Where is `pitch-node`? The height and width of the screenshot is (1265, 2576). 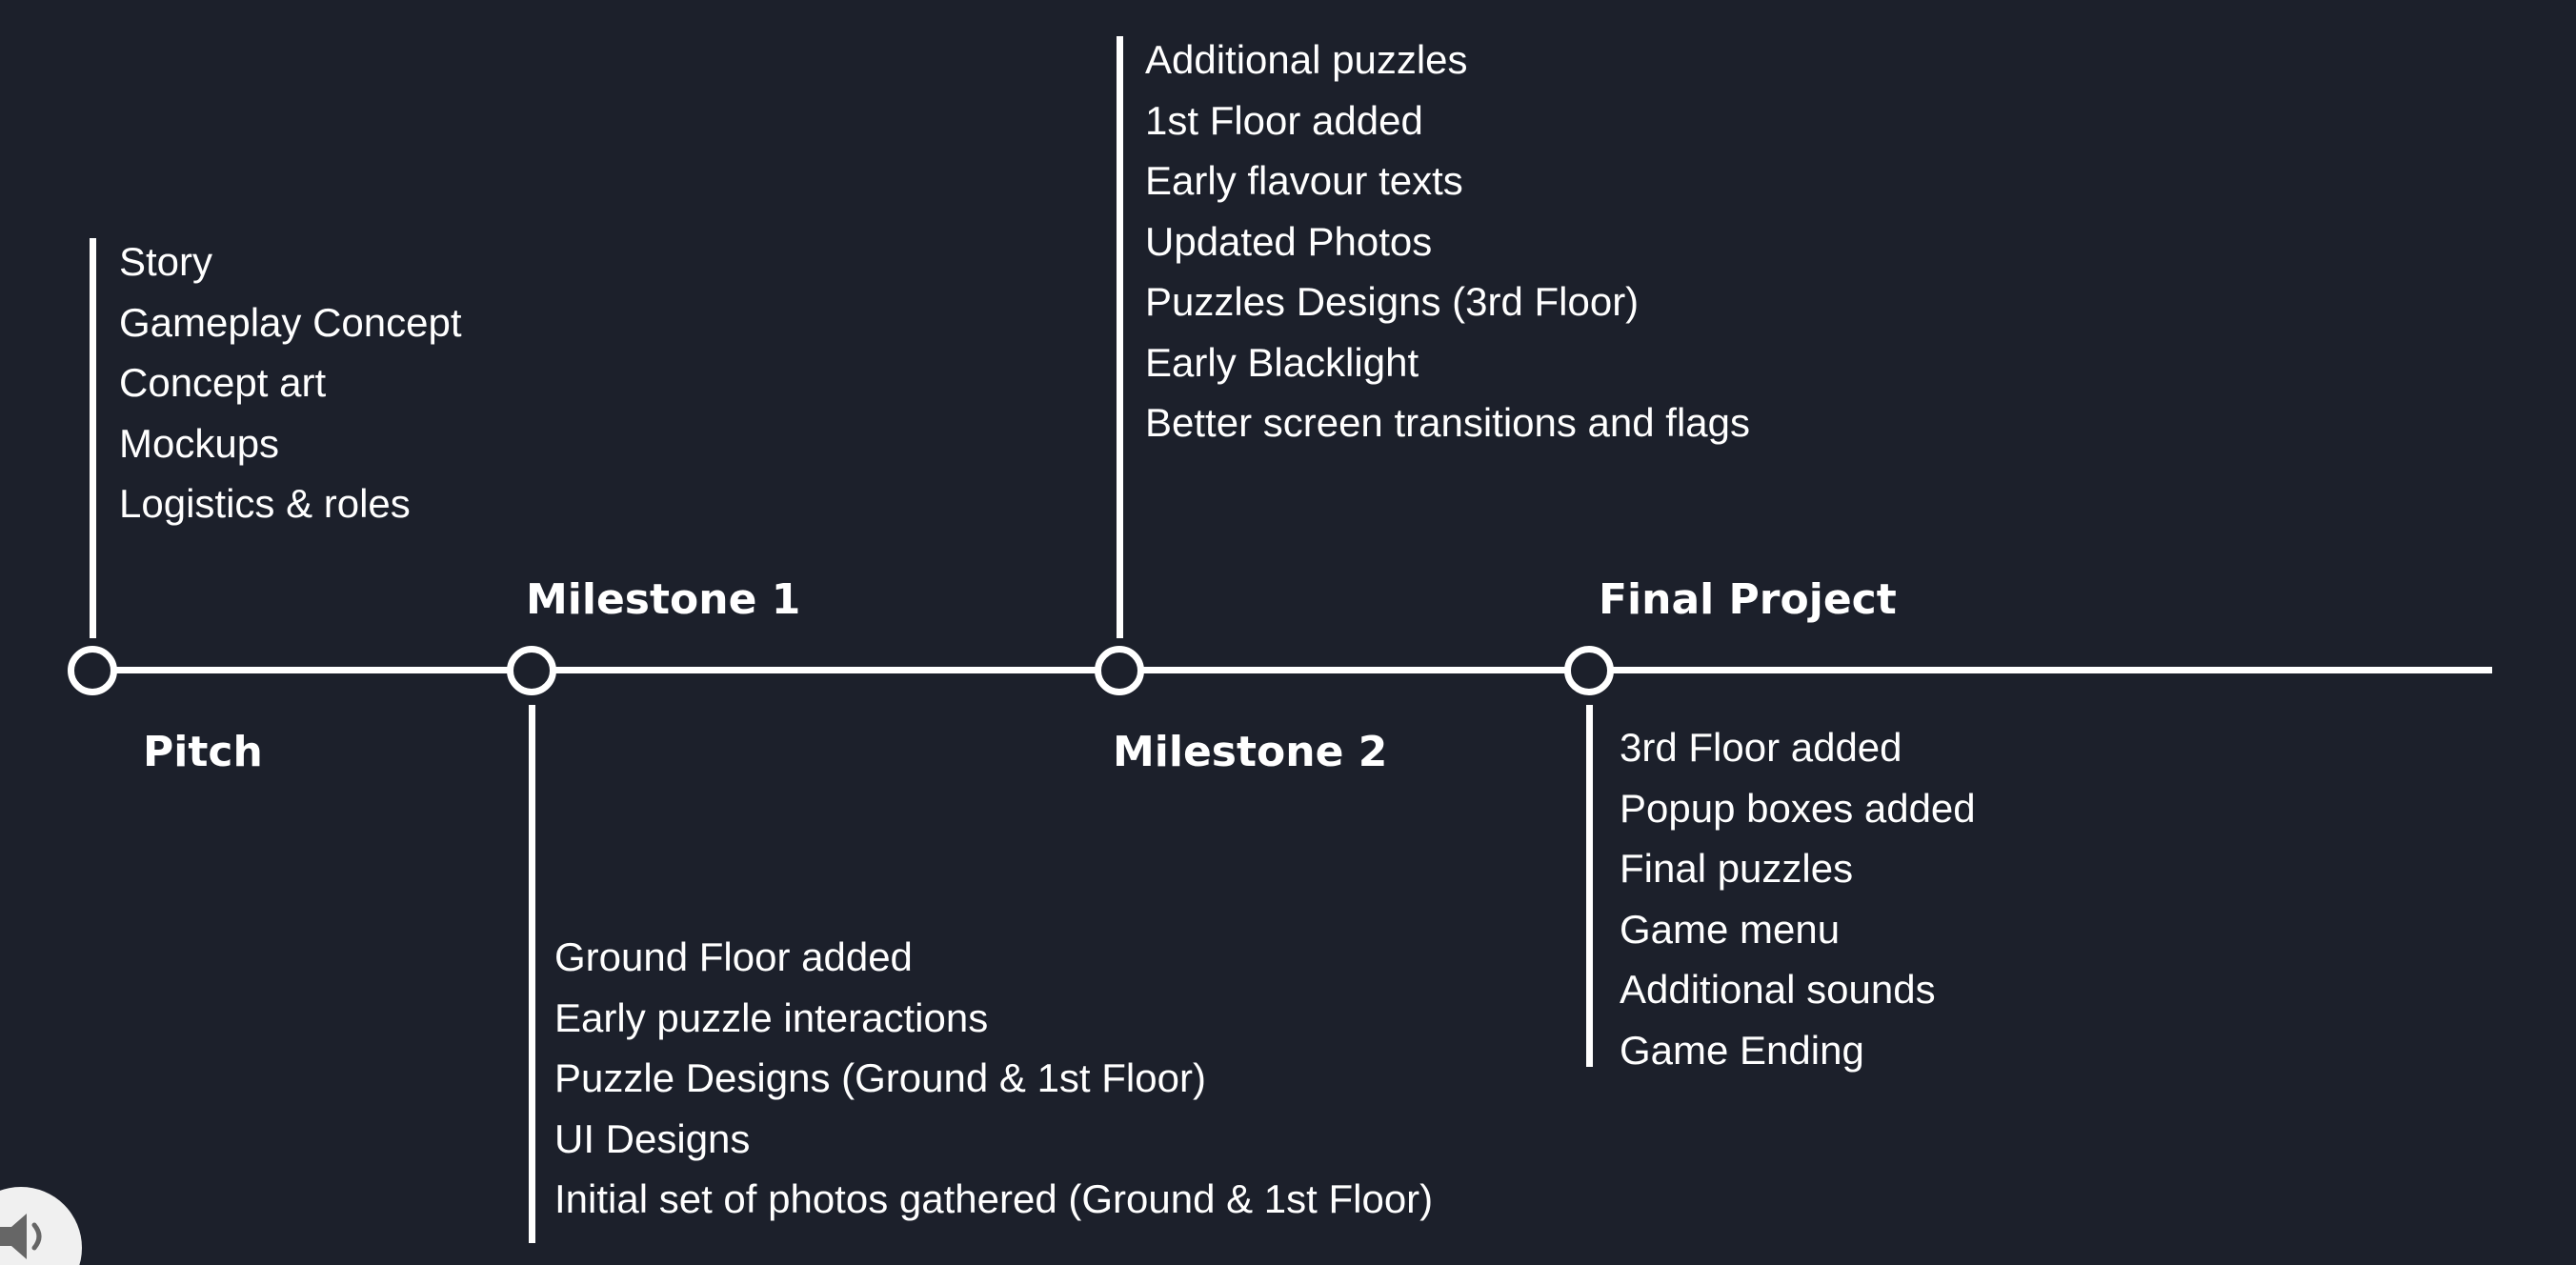 pitch-node is located at coordinates (92, 670).